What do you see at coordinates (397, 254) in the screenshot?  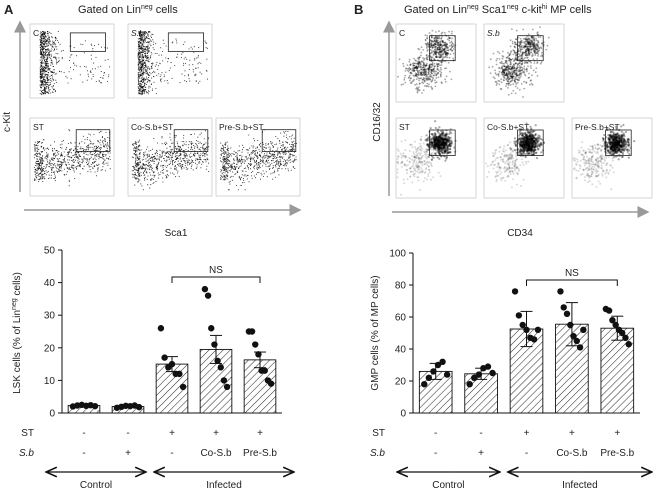 I see `y-tick-label: 100` at bounding box center [397, 254].